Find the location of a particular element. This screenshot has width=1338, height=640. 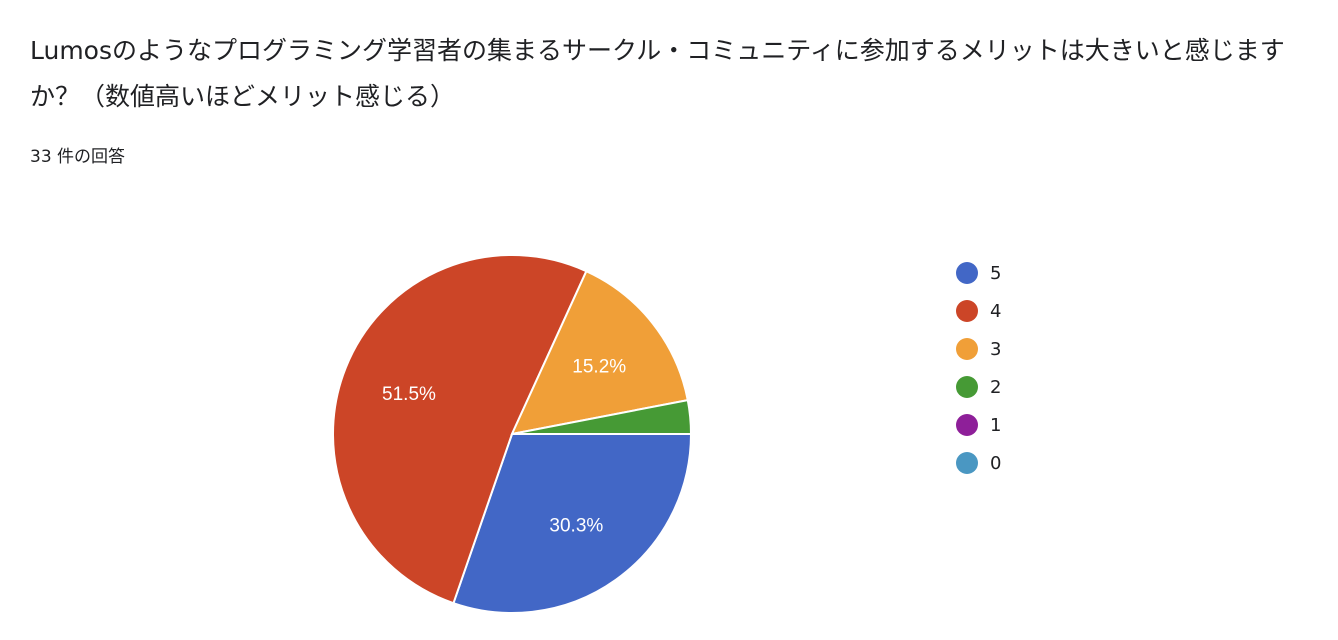

data-label-5: 30.3% is located at coordinates (576, 525).